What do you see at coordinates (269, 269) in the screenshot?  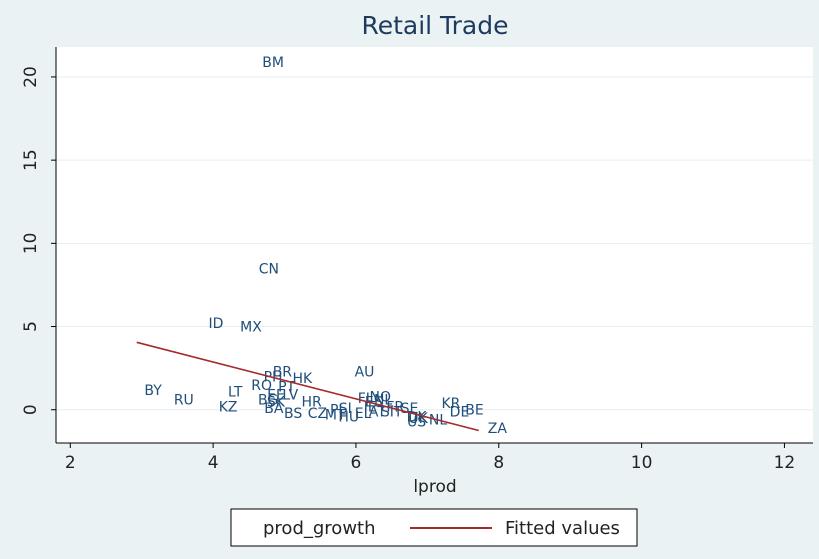 I see `data-point-label: CN` at bounding box center [269, 269].